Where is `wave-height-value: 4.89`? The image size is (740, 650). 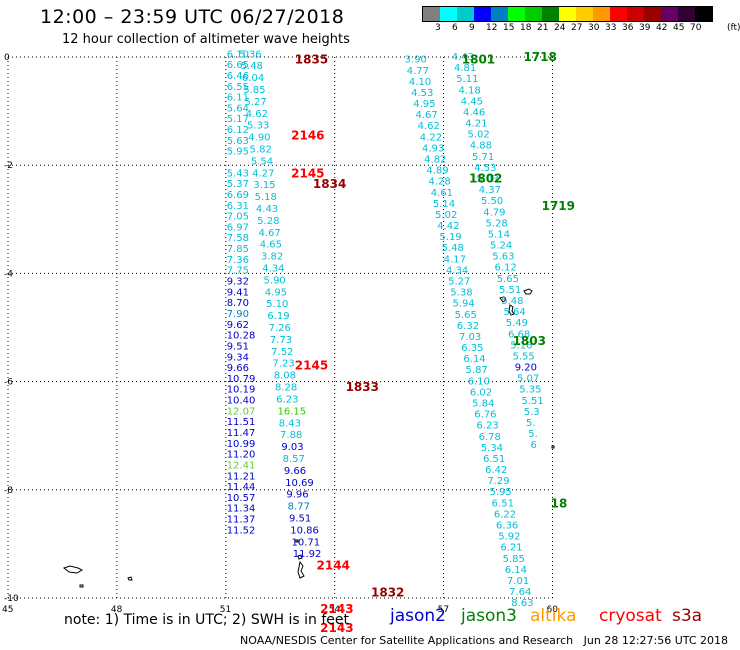 wave-height-value: 4.89 is located at coordinates (437, 171).